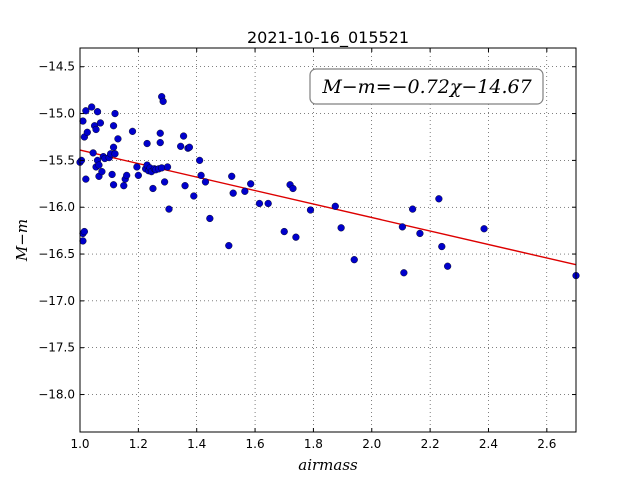 The image size is (640, 480). What do you see at coordinates (546, 444) in the screenshot?
I see `x-tick-label: 2.6` at bounding box center [546, 444].